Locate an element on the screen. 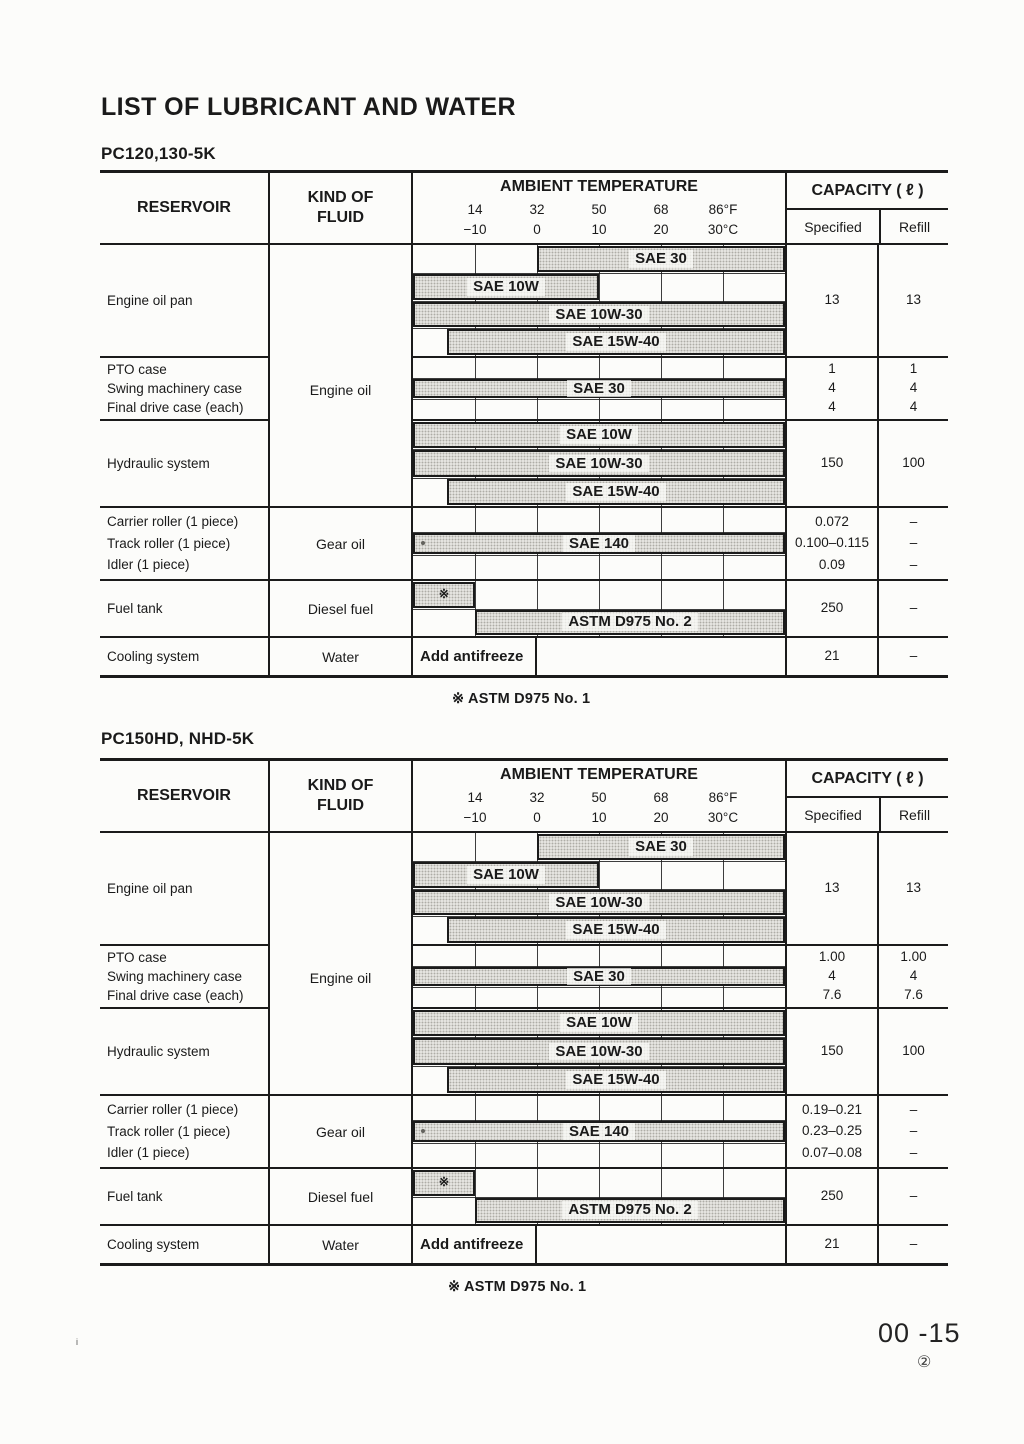 This screenshot has height=1444, width=1024. temperature-chart-cell: SAE 10W SAE 10W-30 SAE 15W-40 is located at coordinates (599, 463).